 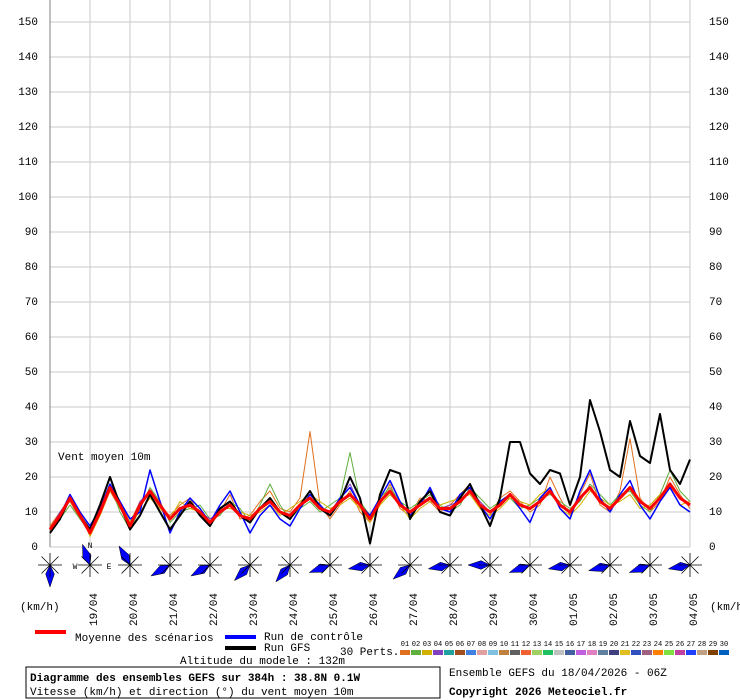 I want to click on perturbation-number: 30, so click(x=724, y=645).